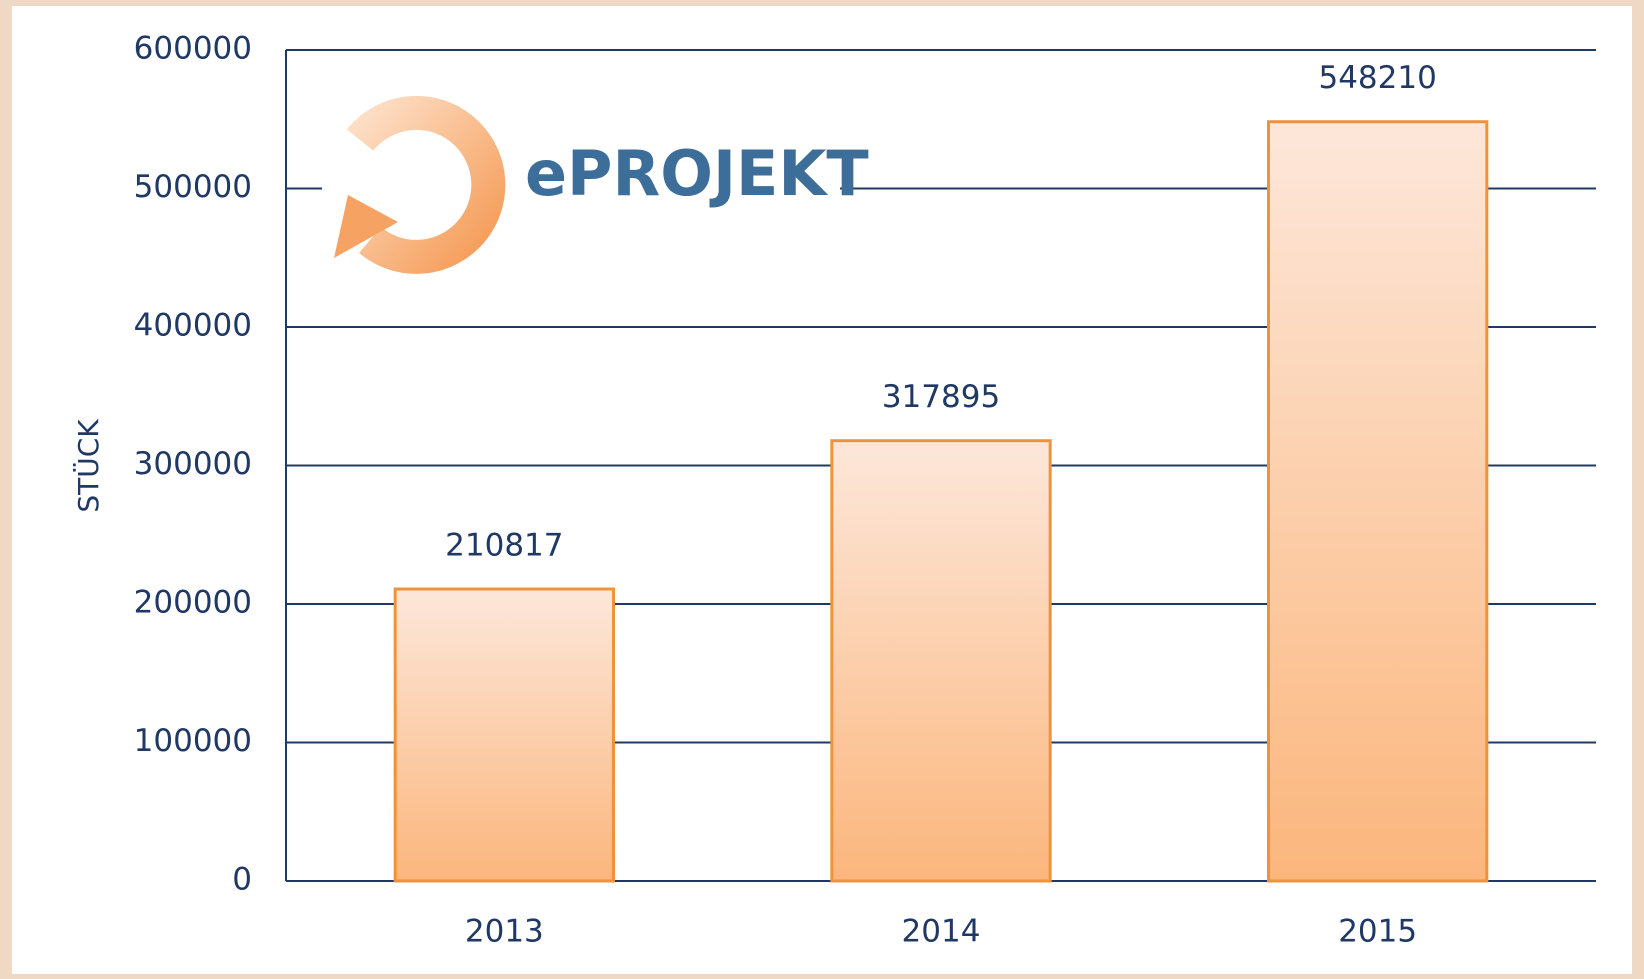  I want to click on x-tick-label: 2014, so click(941, 932).